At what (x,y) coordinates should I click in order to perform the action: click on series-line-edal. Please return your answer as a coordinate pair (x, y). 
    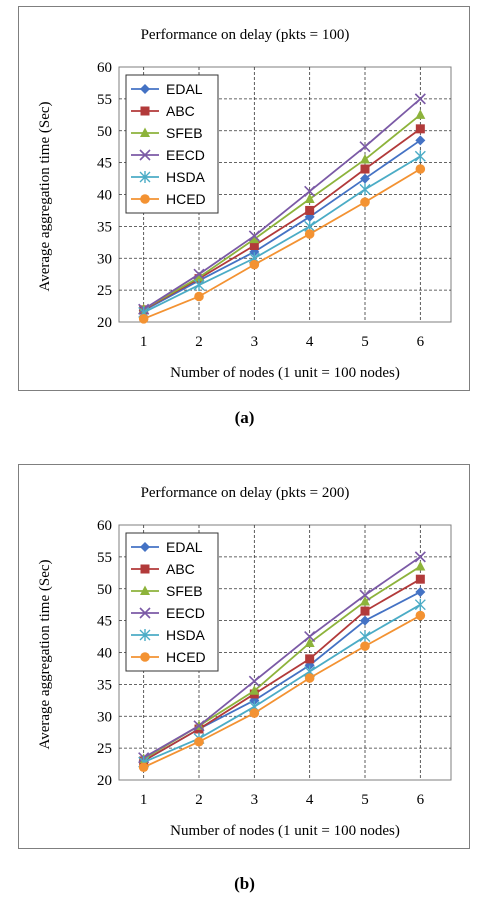
    Looking at the image, I should click on (282, 225).